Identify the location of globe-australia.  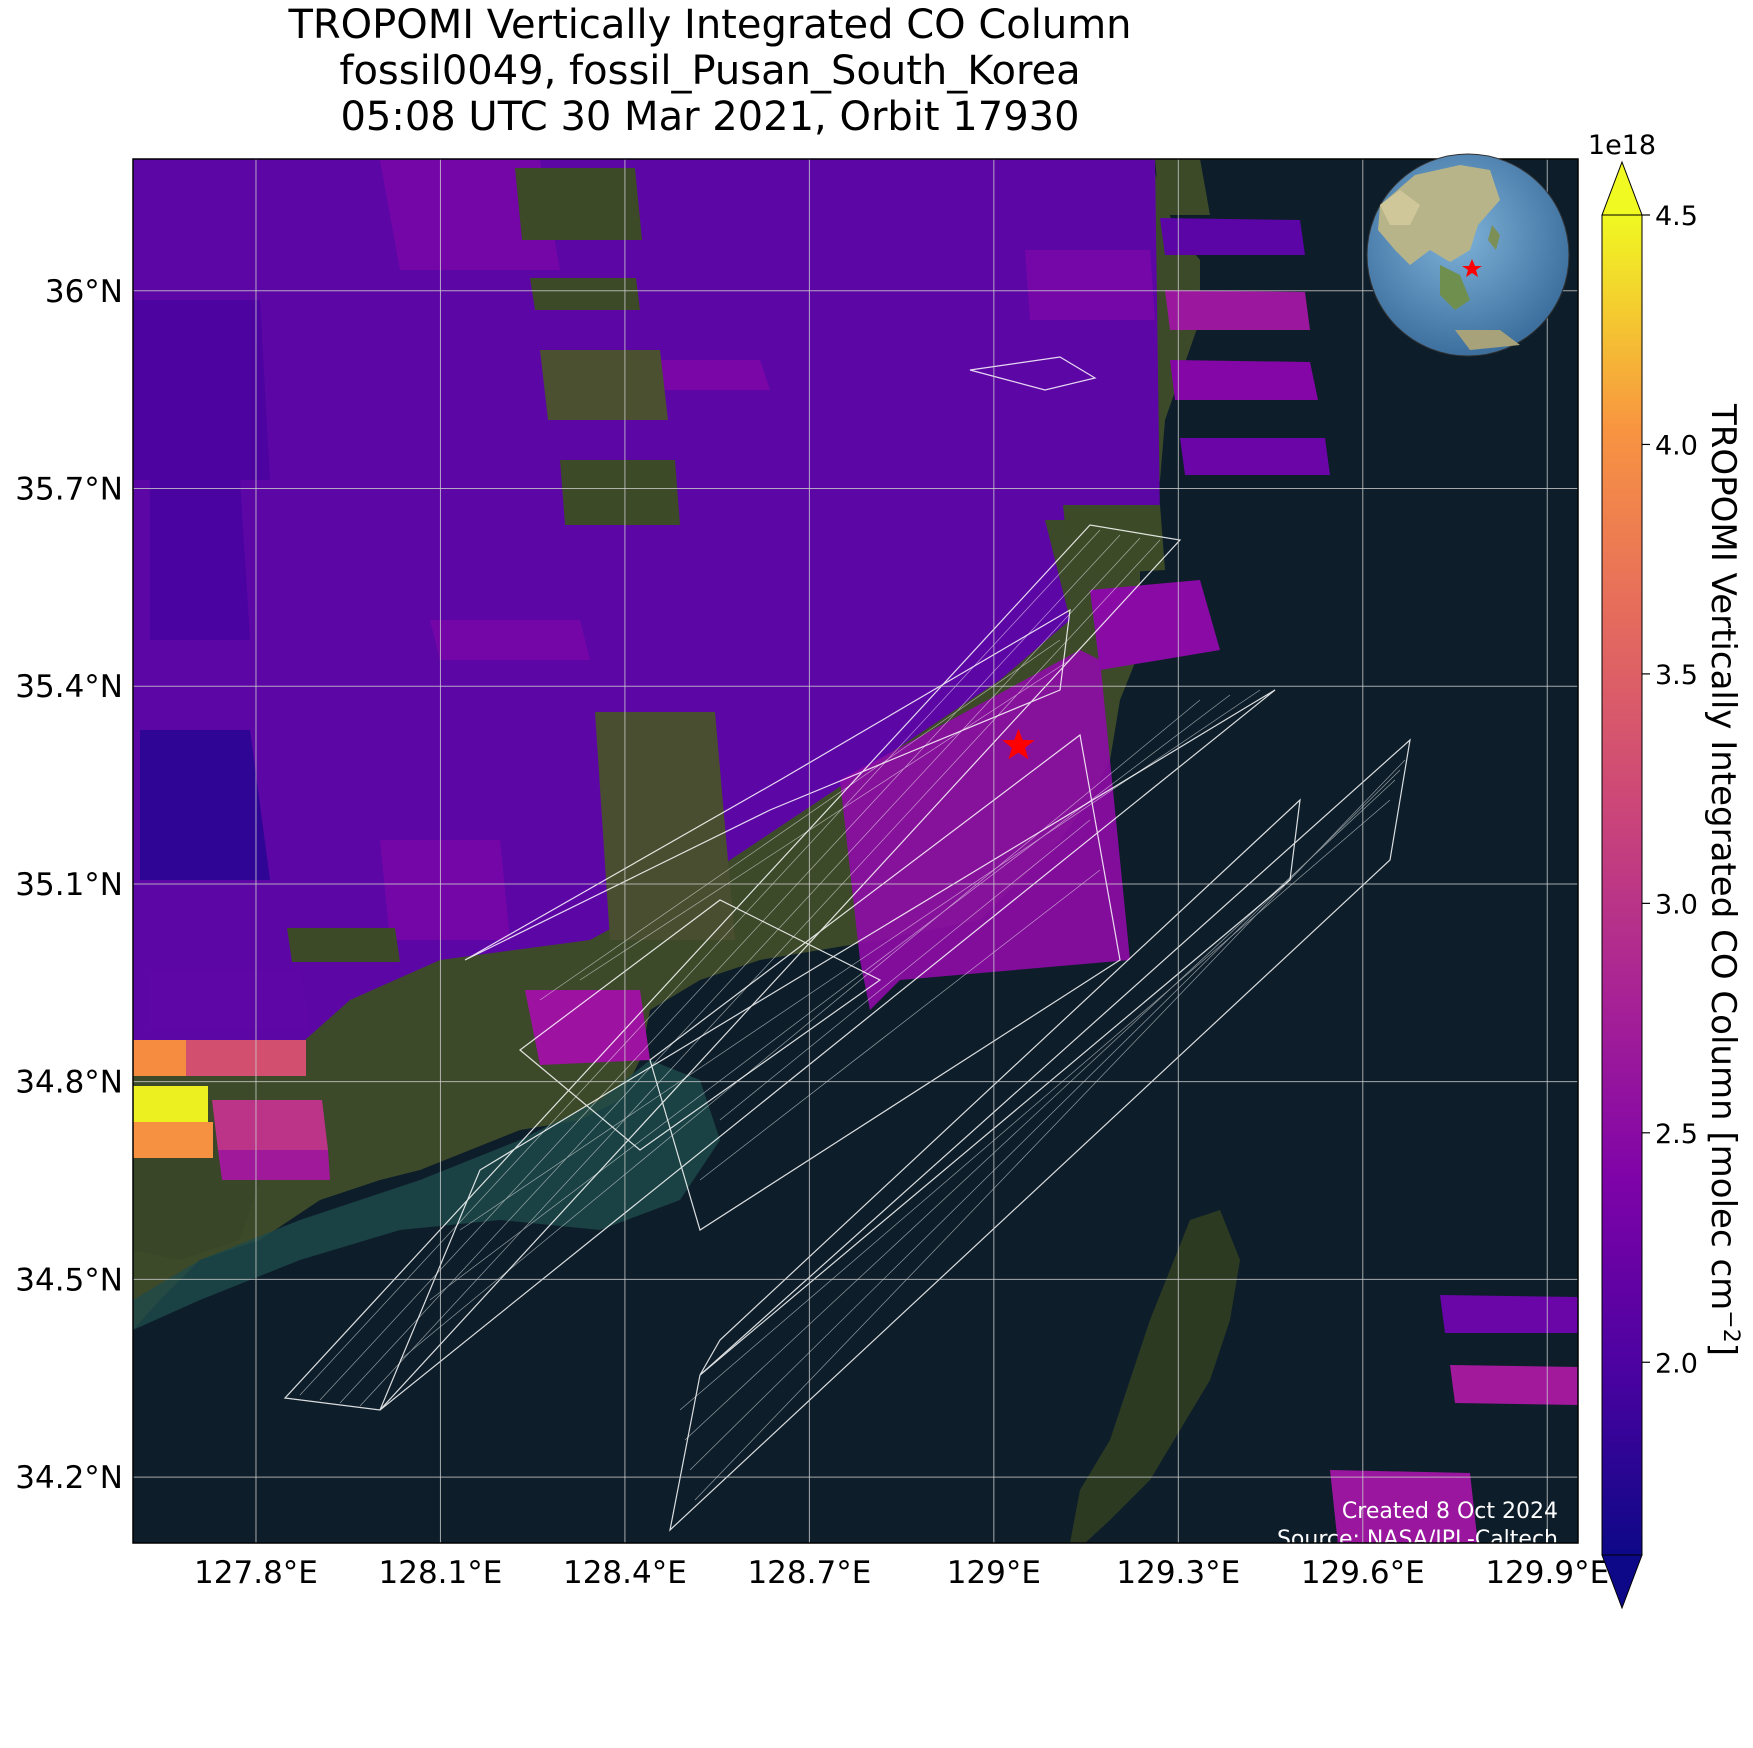
(1487, 340).